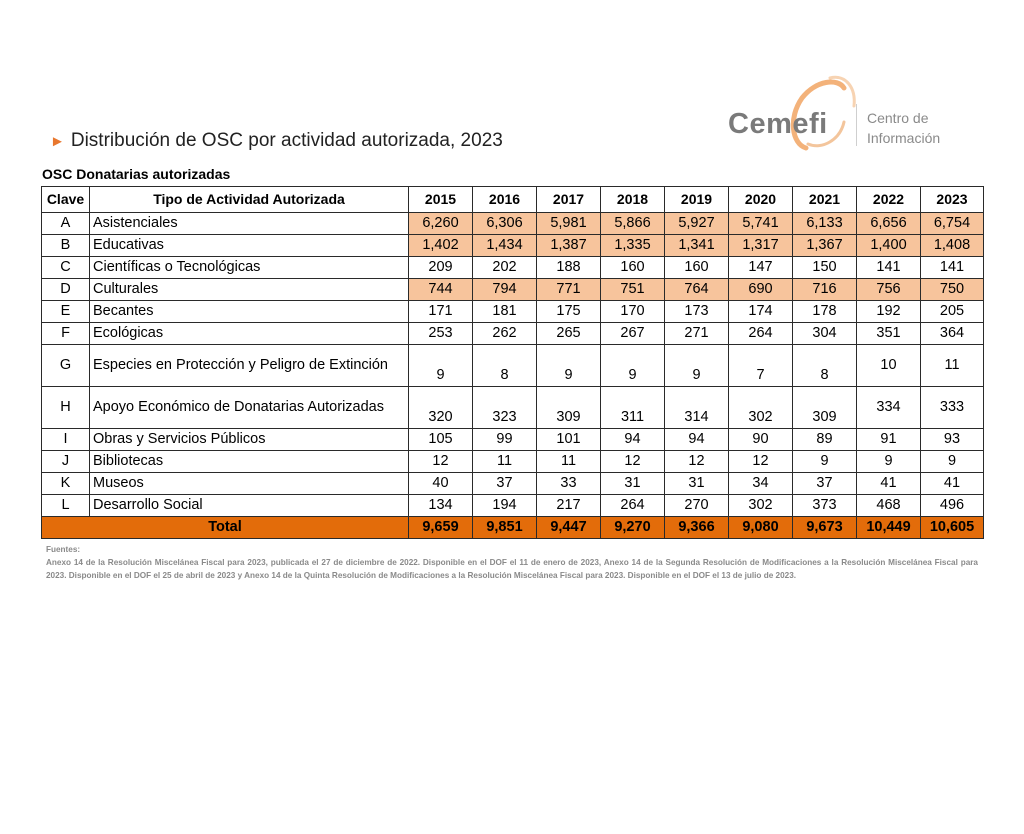  Describe the element at coordinates (888, 267) in the screenshot. I see `cell-value: 141` at that location.